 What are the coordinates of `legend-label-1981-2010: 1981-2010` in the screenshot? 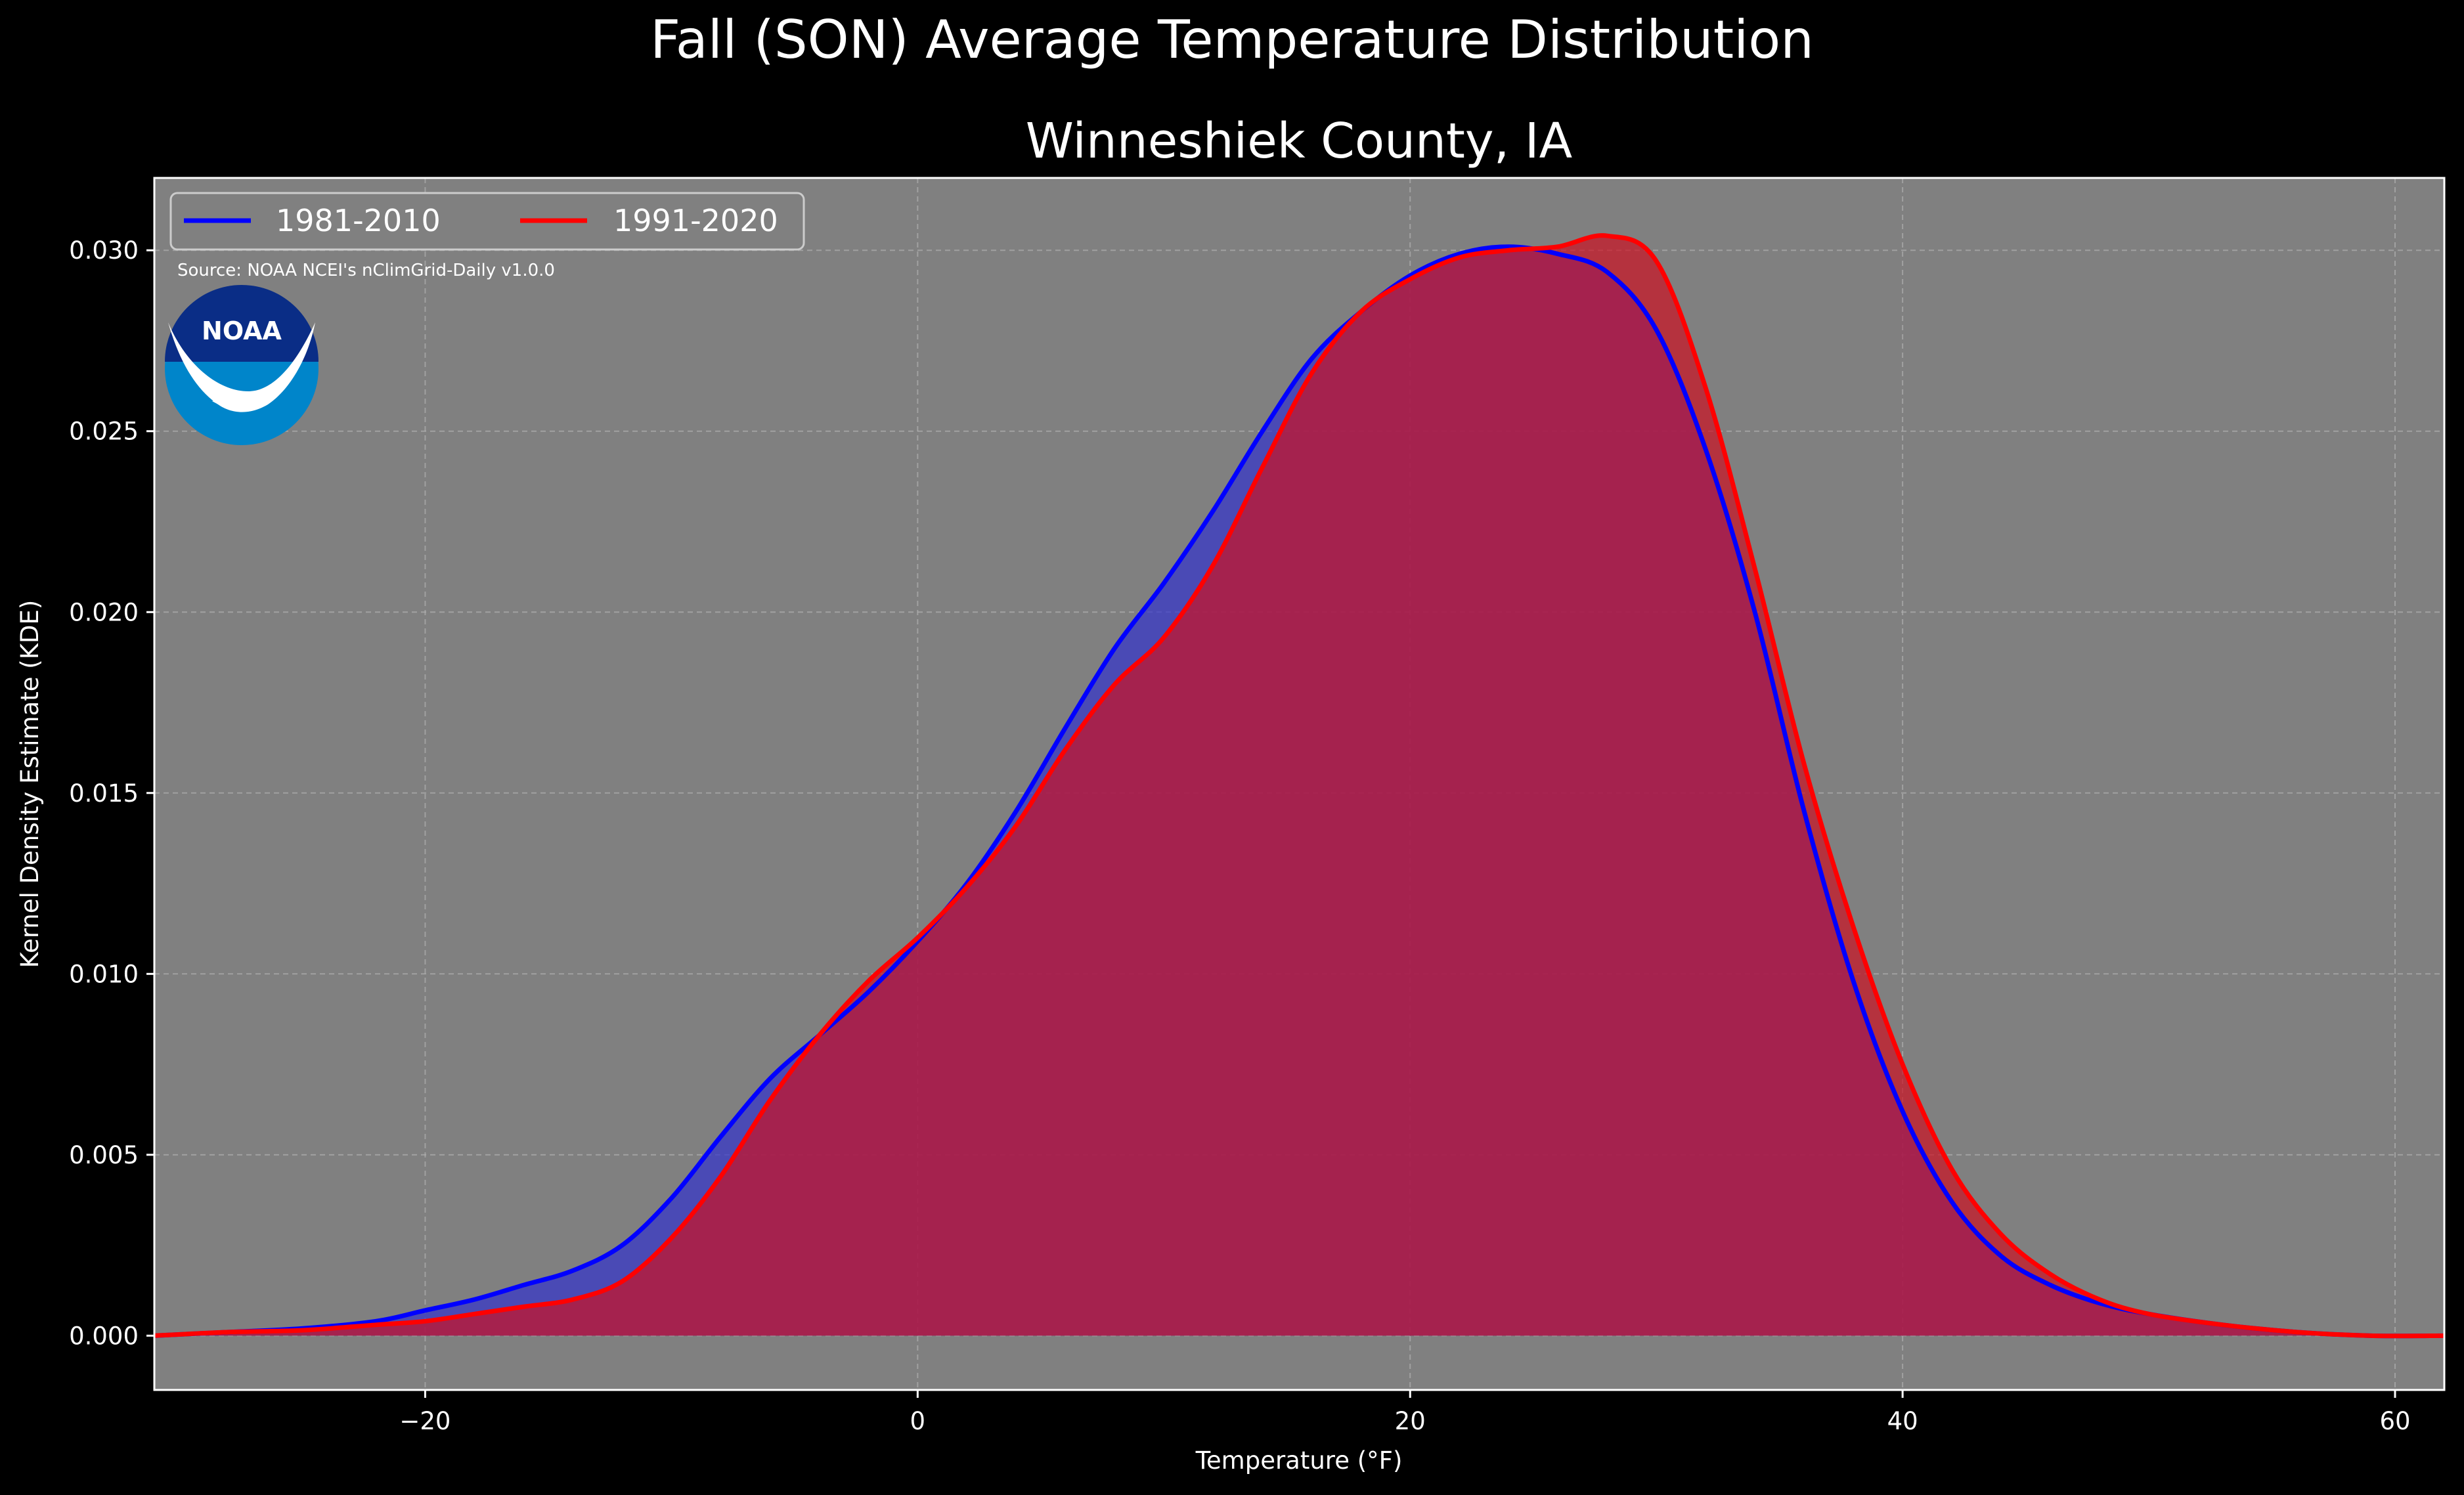 It's located at (358, 220).